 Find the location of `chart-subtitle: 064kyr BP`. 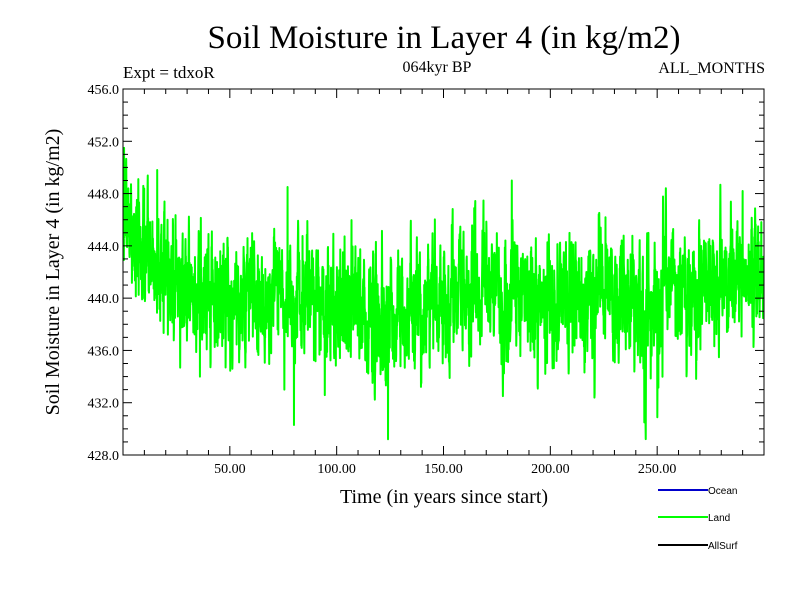

chart-subtitle: 064kyr BP is located at coordinates (437, 67).